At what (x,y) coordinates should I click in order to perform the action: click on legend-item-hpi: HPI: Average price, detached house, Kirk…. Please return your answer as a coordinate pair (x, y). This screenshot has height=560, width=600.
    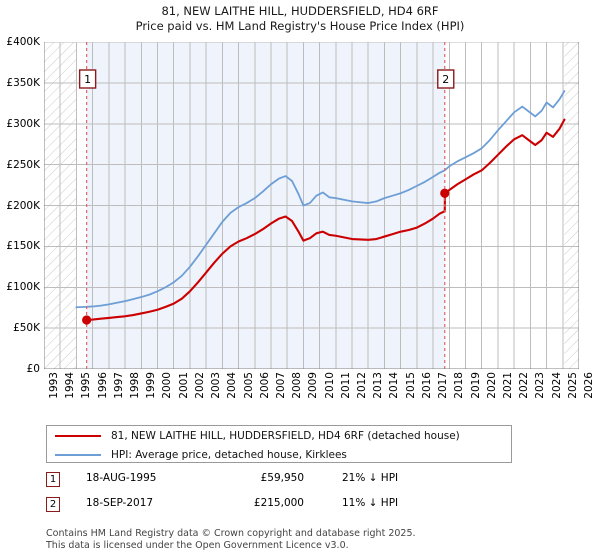
    Looking at the image, I should click on (201, 454).